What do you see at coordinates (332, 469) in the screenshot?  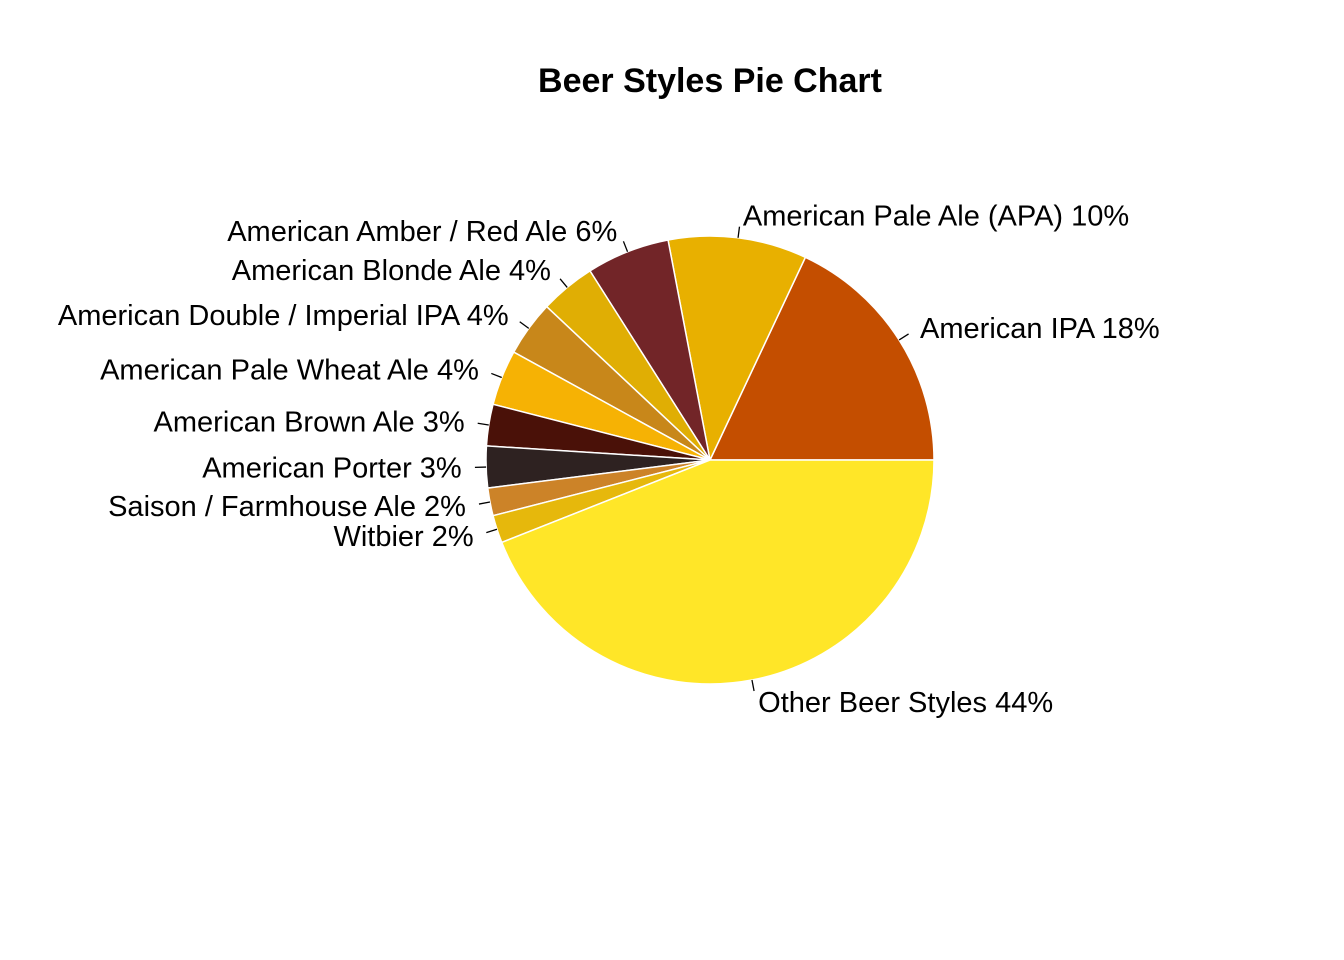 I see `label-american-porter: American Porter 3%` at bounding box center [332, 469].